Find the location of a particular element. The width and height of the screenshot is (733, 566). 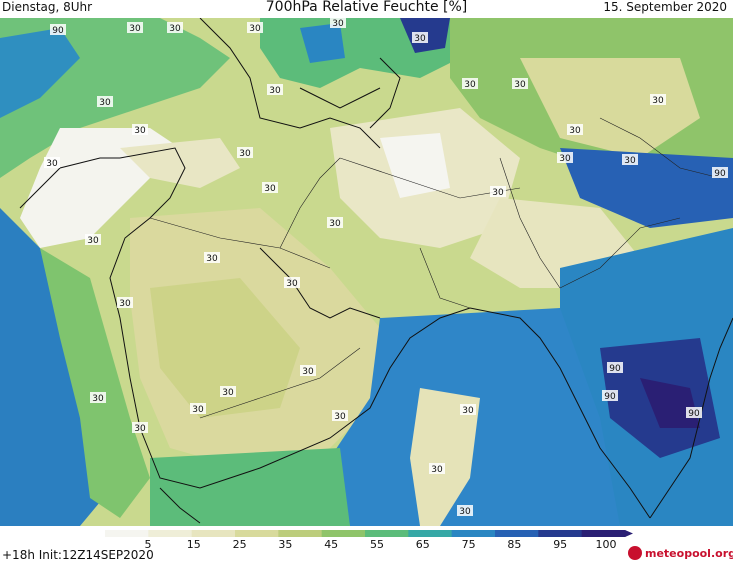

map-title: 700hPa Relative Feuchte [%] is located at coordinates (366, 7).